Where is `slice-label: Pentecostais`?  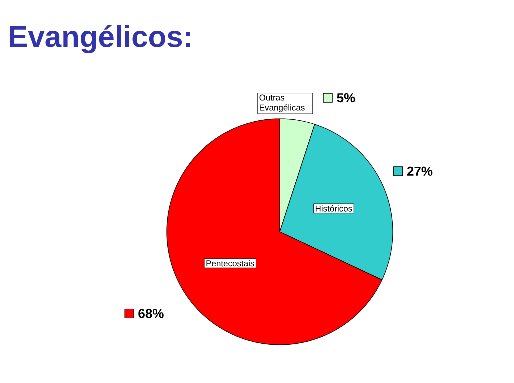 slice-label: Pentecostais is located at coordinates (230, 263).